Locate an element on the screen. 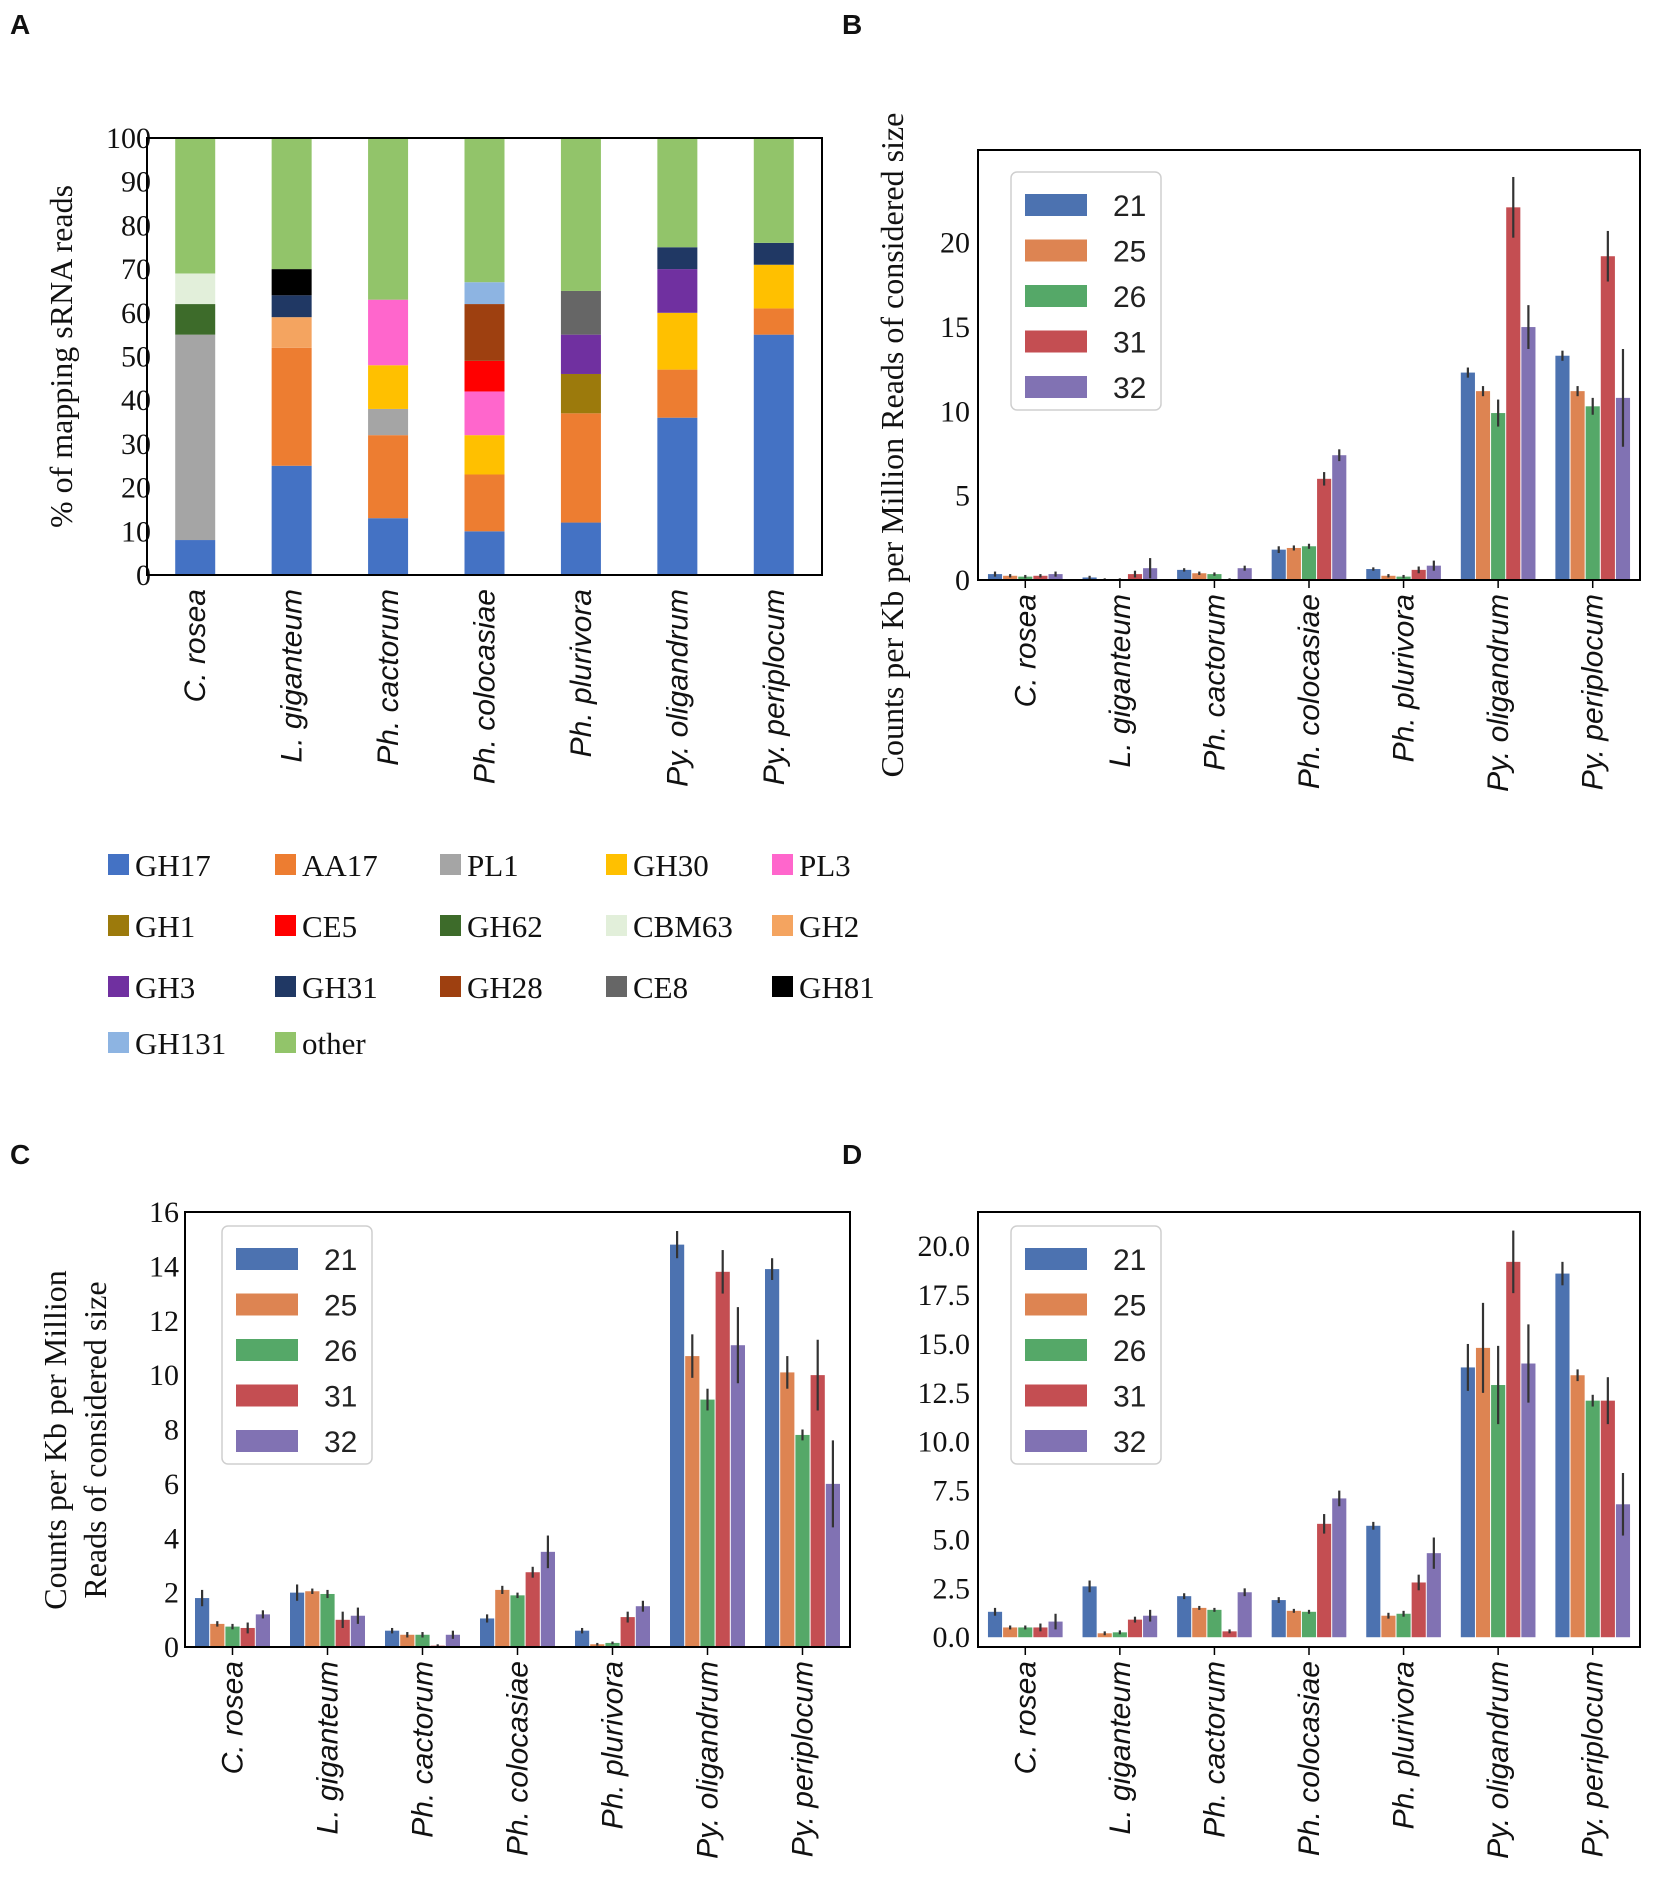 The width and height of the screenshot is (1654, 1904). legend-swatch-aa17 is located at coordinates (285, 864).